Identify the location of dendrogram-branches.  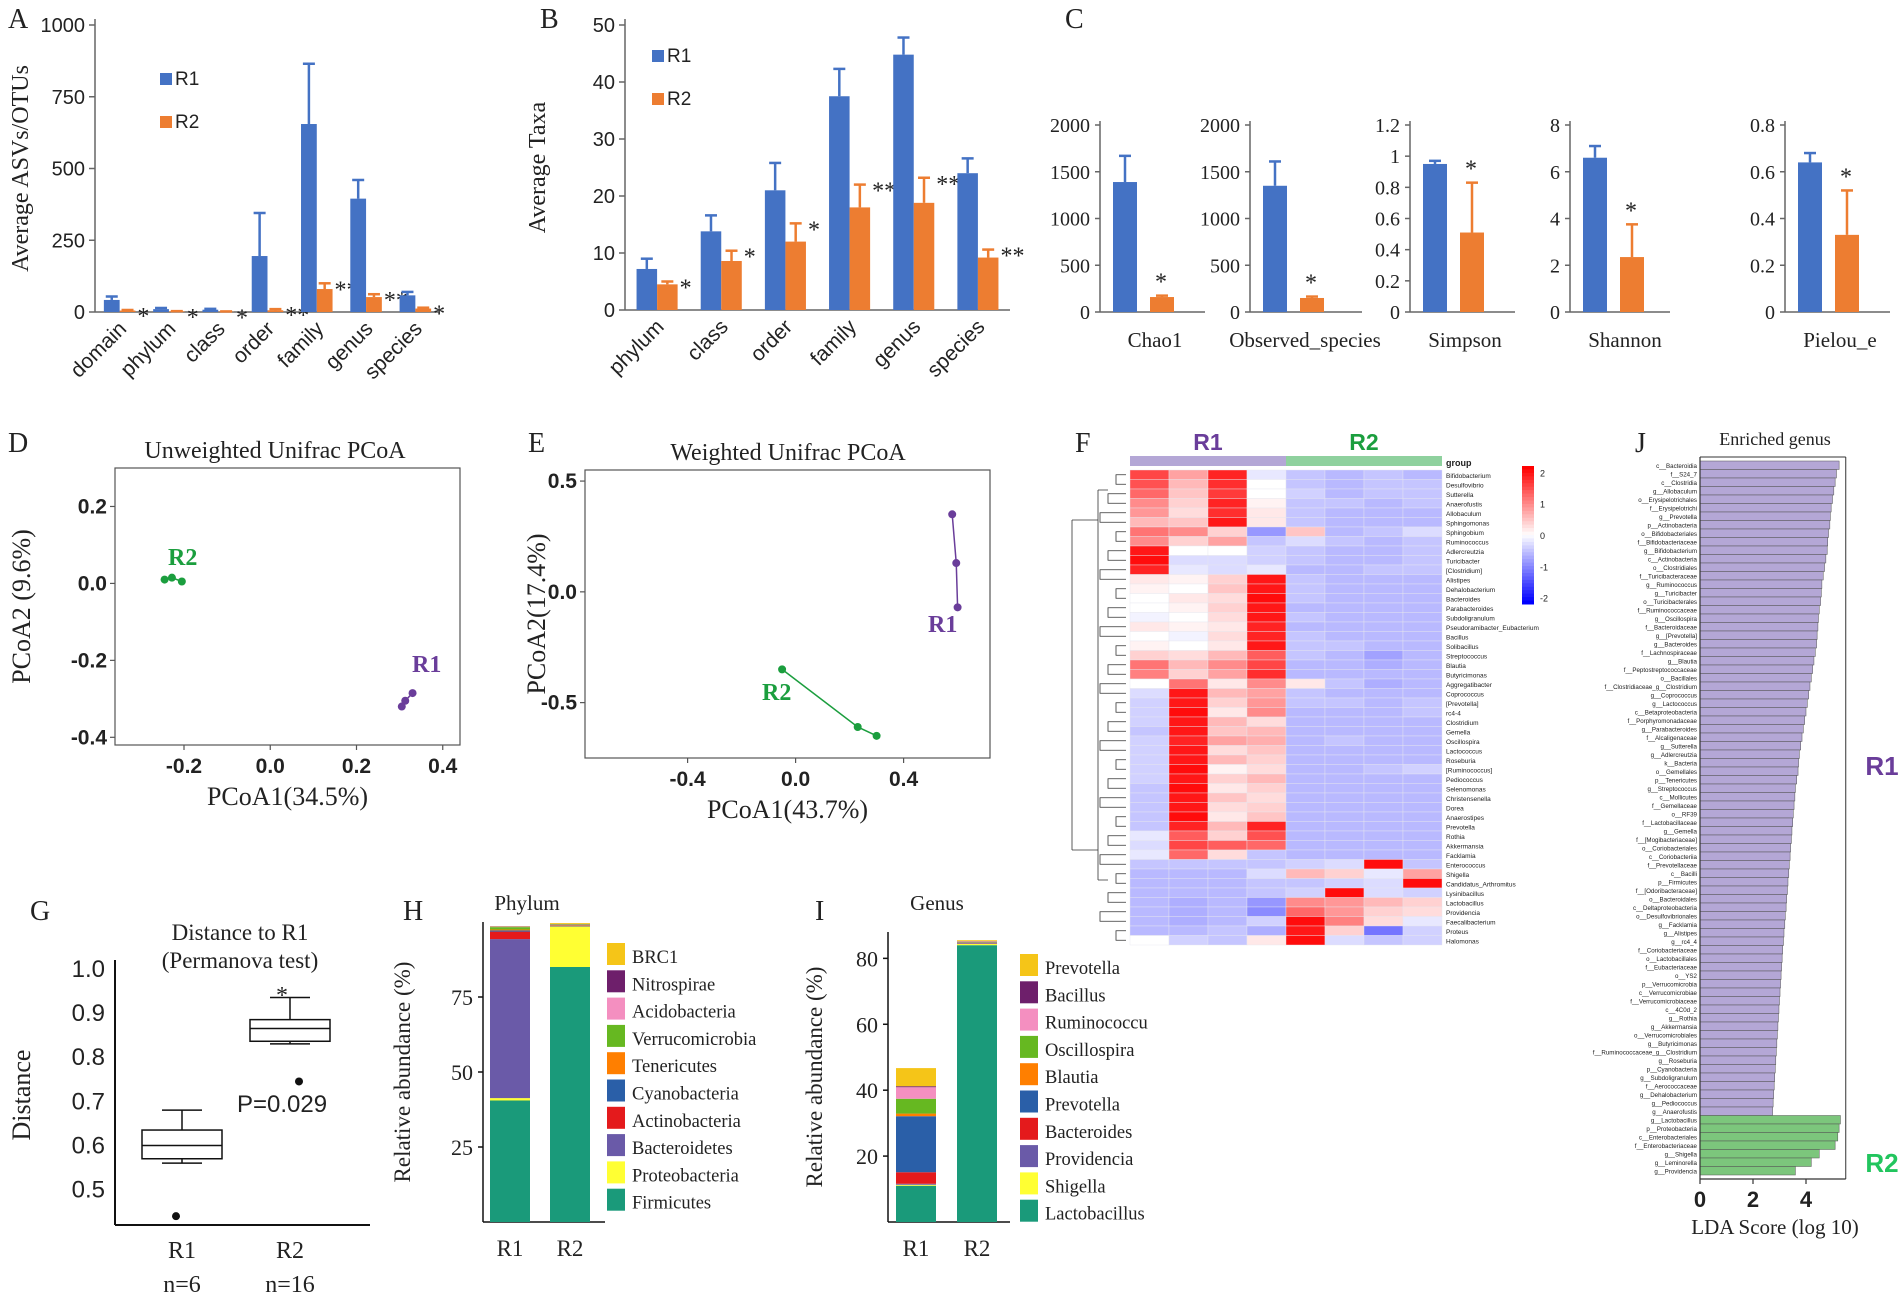
(1098, 707).